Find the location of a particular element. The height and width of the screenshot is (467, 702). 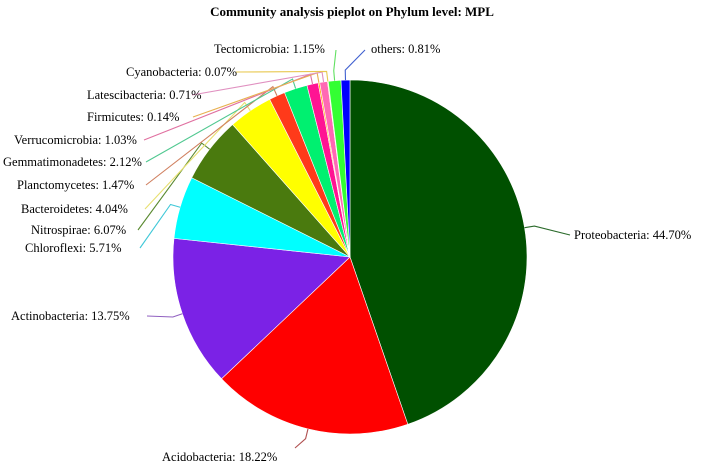

pie-slice-acidobacteria is located at coordinates (315, 345).